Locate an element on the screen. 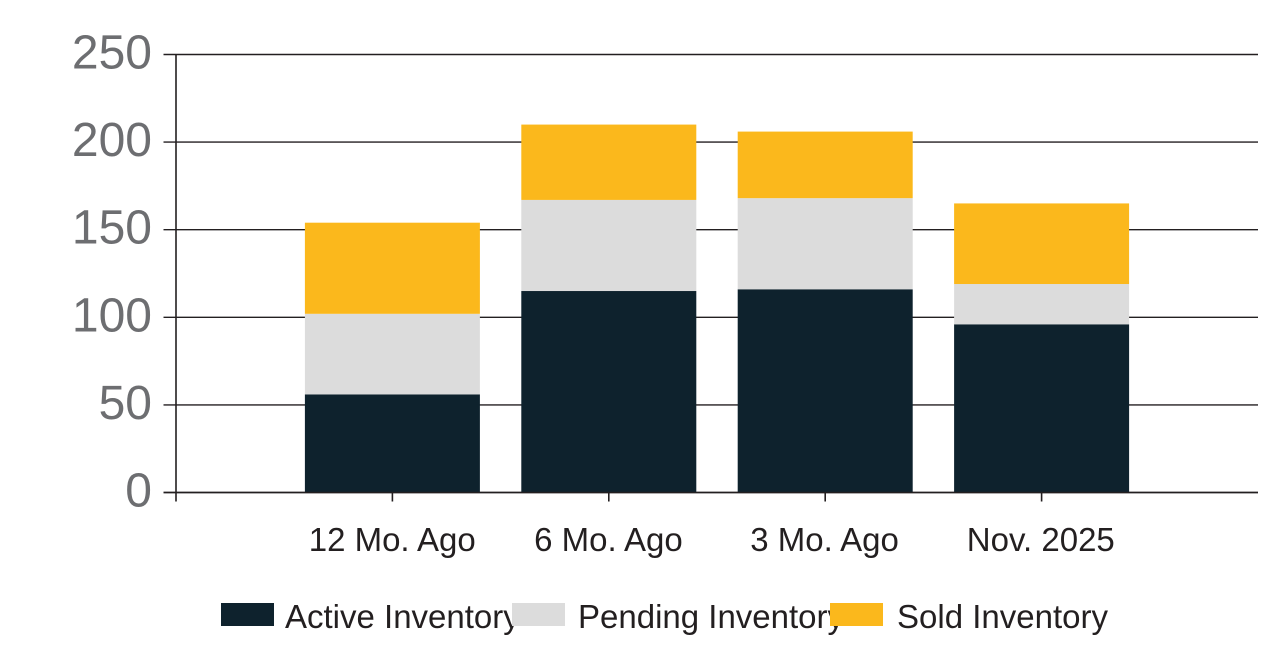 The image size is (1261, 663). y-tick-label-250: 250 is located at coordinates (112, 53).